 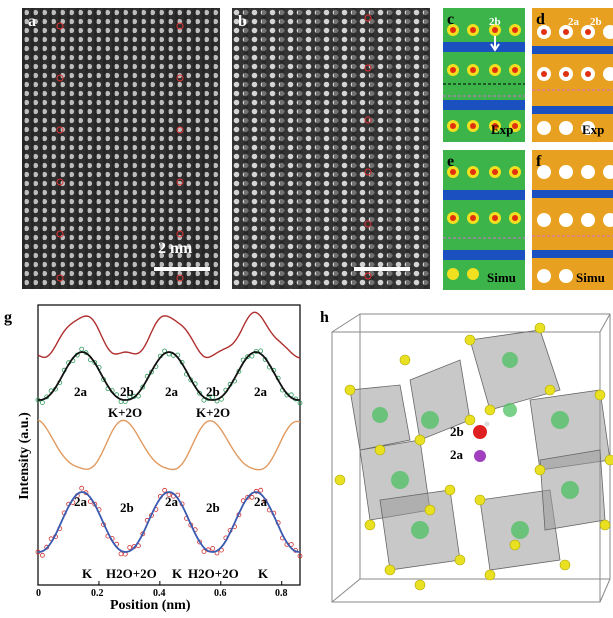 What do you see at coordinates (182, 269) in the screenshot?
I see `scalebar-a` at bounding box center [182, 269].